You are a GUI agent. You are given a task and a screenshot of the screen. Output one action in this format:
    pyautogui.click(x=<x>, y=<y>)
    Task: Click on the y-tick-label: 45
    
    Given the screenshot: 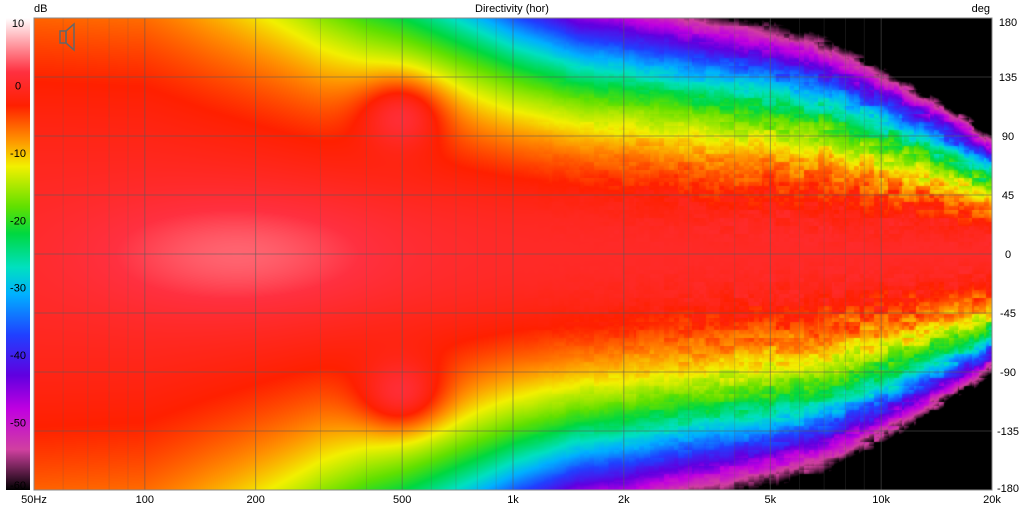 What is the action you would take?
    pyautogui.click(x=1008, y=196)
    